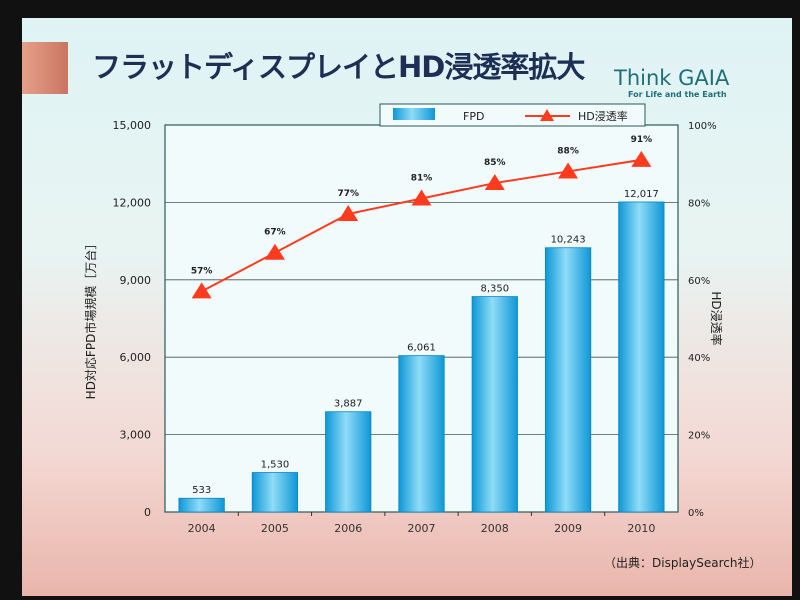 This screenshot has height=600, width=800. Describe the element at coordinates (136, 280) in the screenshot. I see `y-tick-label: 9,000` at that location.